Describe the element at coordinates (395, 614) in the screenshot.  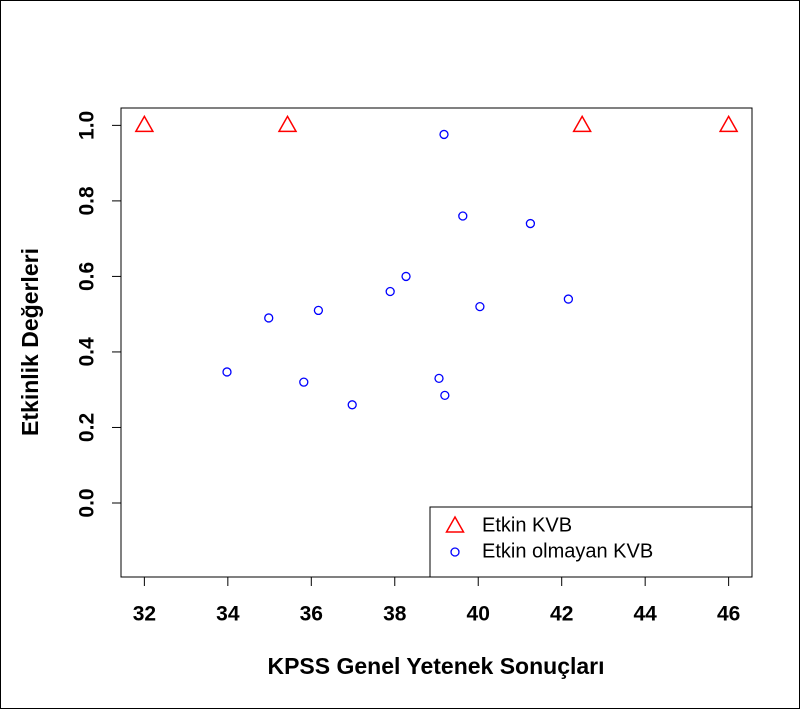
I see `x-tick-label: 38` at that location.